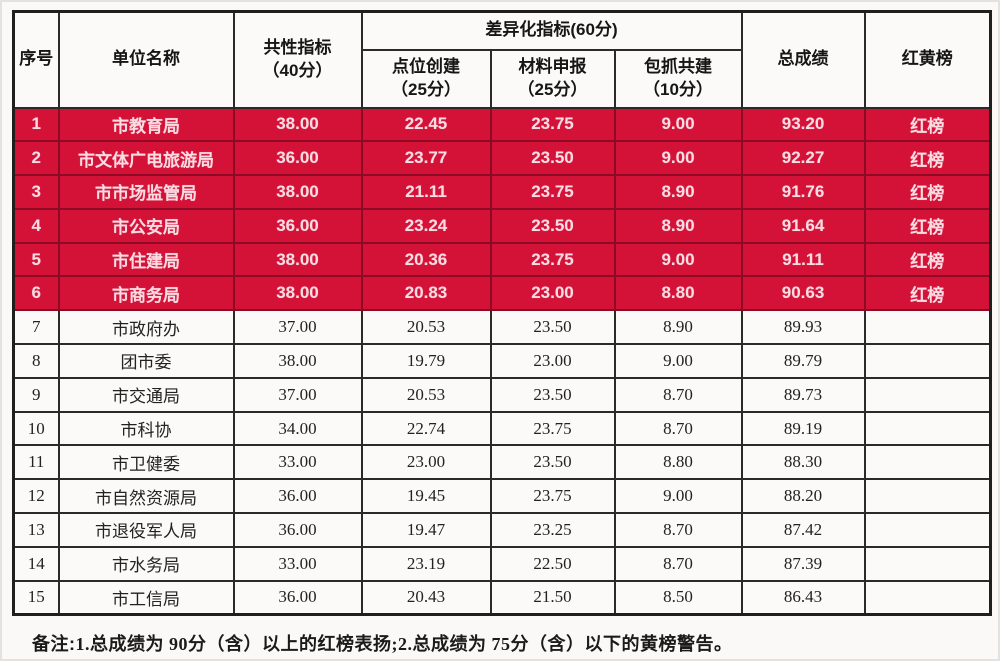  Describe the element at coordinates (803, 327) in the screenshot. I see `total-score-cell: 89.93` at that location.